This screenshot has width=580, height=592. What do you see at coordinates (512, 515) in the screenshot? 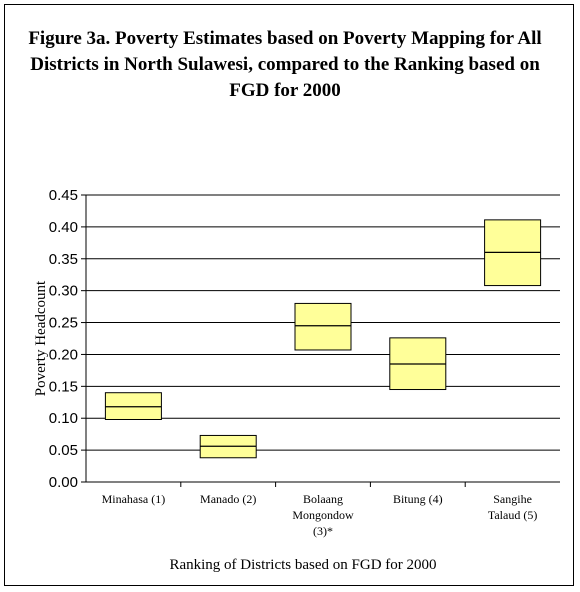
I see `x-category-label: Talaud (5)` at bounding box center [512, 515].